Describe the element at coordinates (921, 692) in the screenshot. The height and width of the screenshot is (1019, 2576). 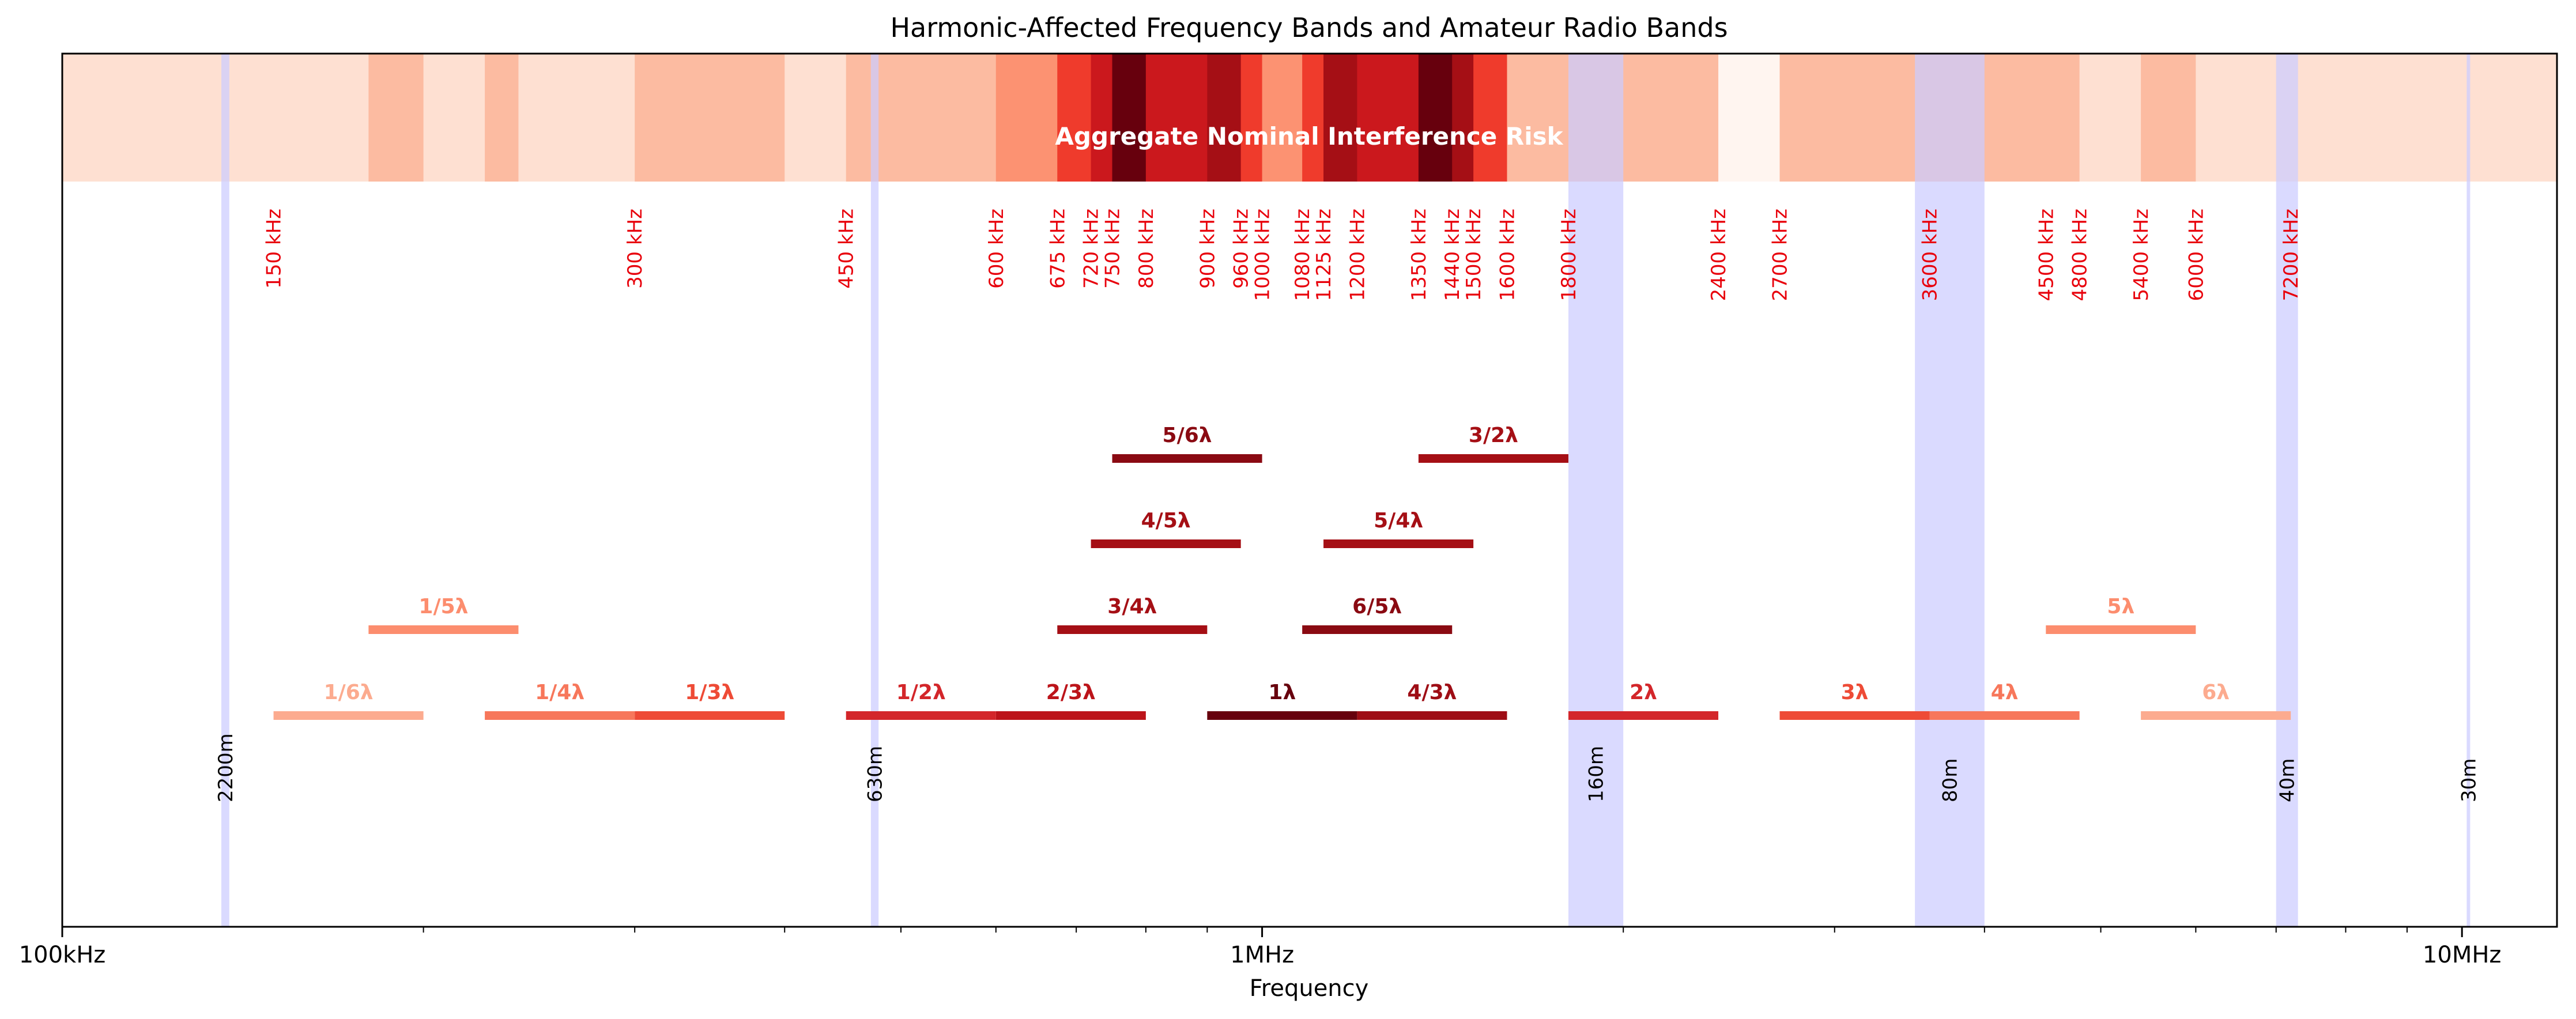
I see `harmonic-label: 1/2λ` at that location.